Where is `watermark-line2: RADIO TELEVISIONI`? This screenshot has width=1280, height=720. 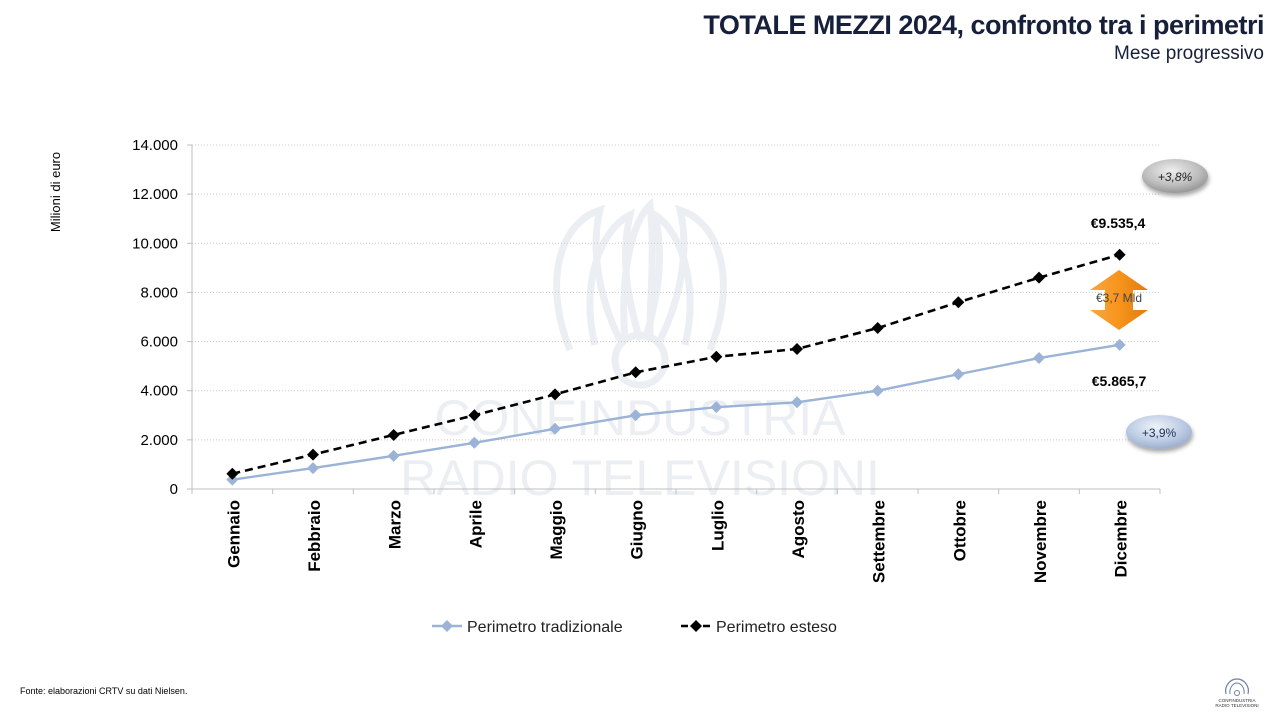 watermark-line2: RADIO TELEVISIONI is located at coordinates (640, 478).